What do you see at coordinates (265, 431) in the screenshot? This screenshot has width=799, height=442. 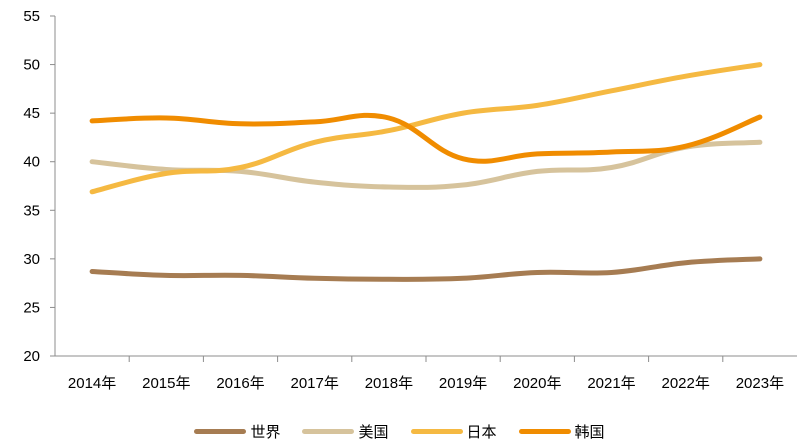 I see `legend-label-world: 世界` at bounding box center [265, 431].